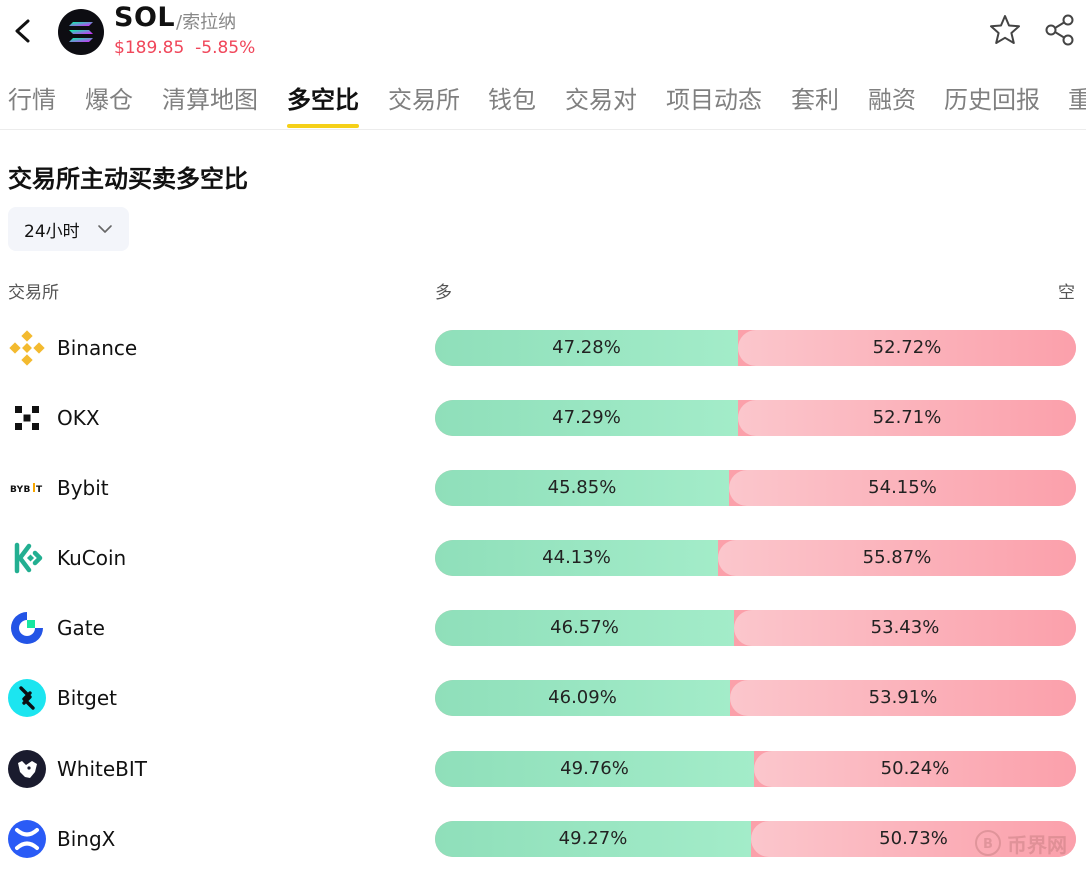 This screenshot has height=873, width=1086. Describe the element at coordinates (424, 100) in the screenshot. I see `tab-exchanges: 交易所` at that location.